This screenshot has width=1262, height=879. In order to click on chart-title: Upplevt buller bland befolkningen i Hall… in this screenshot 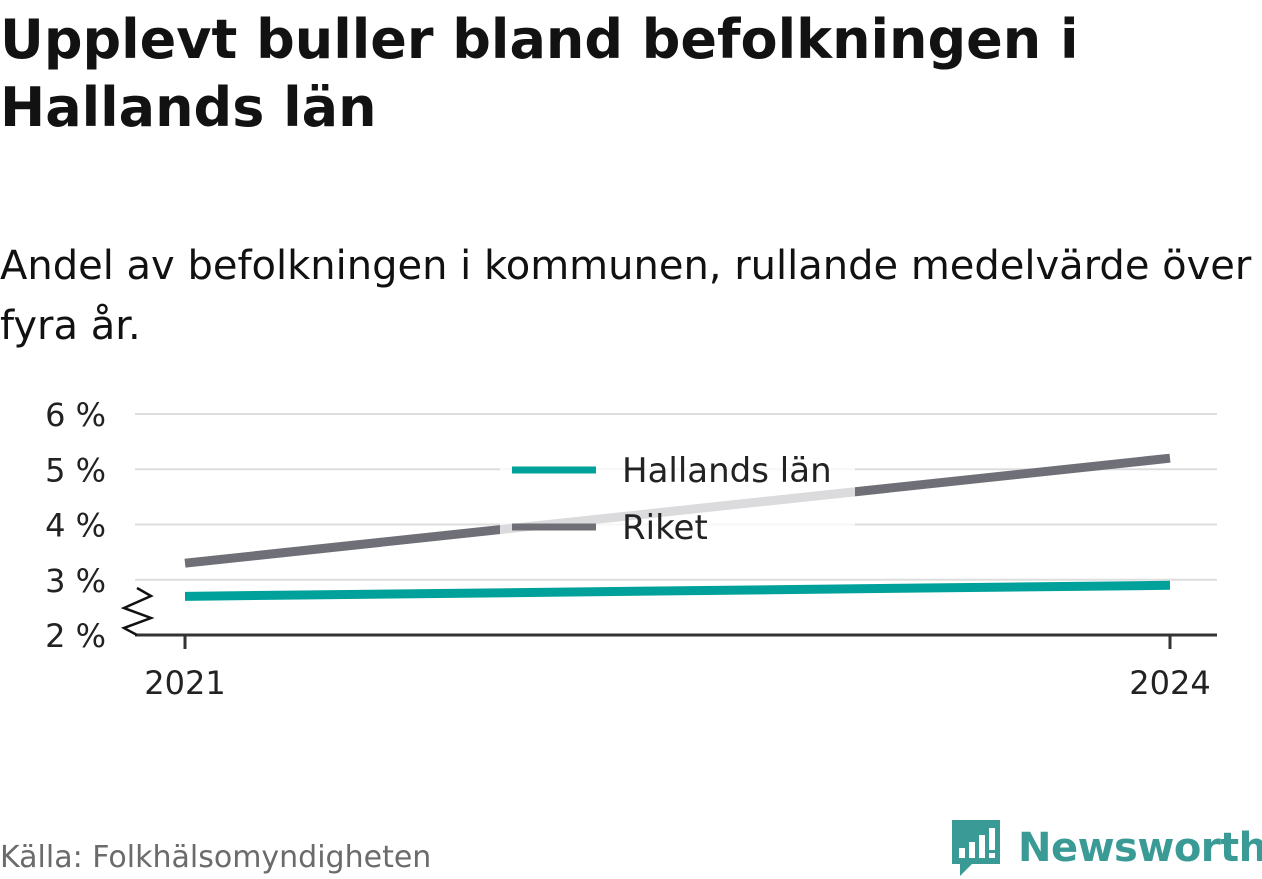, I will do `click(539, 73)`.